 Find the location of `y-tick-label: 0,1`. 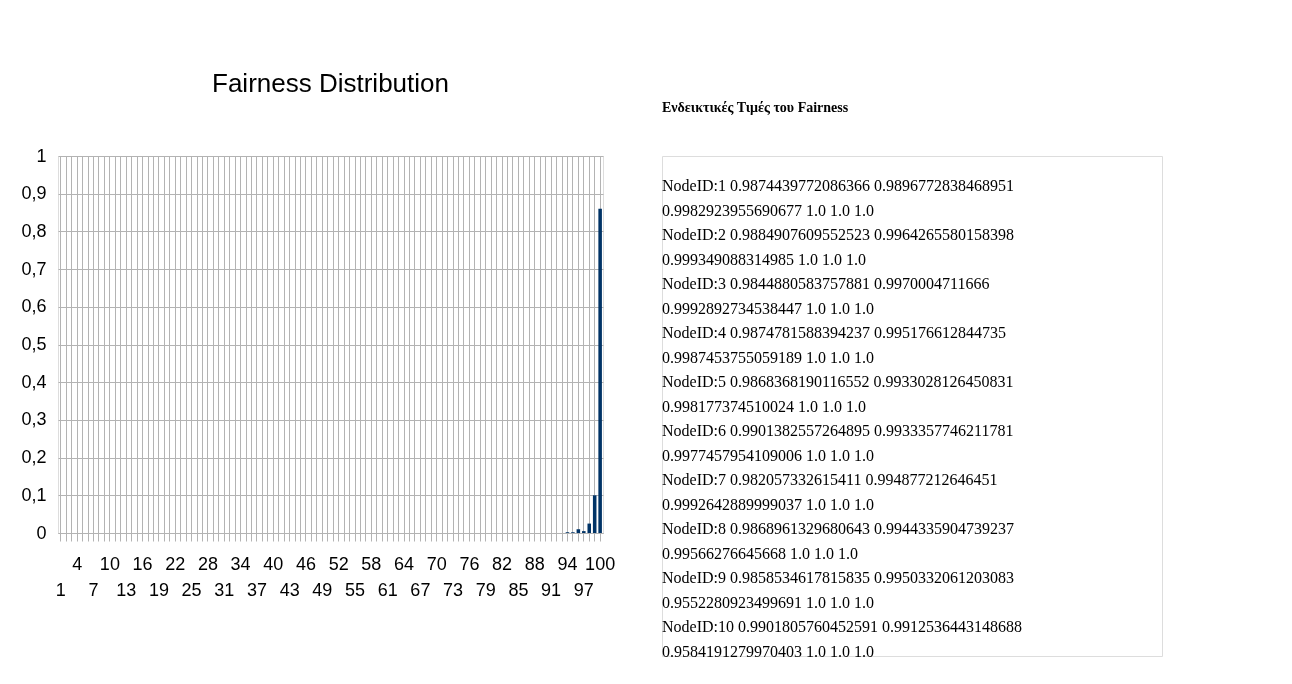

y-tick-label: 0,1 is located at coordinates (34, 494).